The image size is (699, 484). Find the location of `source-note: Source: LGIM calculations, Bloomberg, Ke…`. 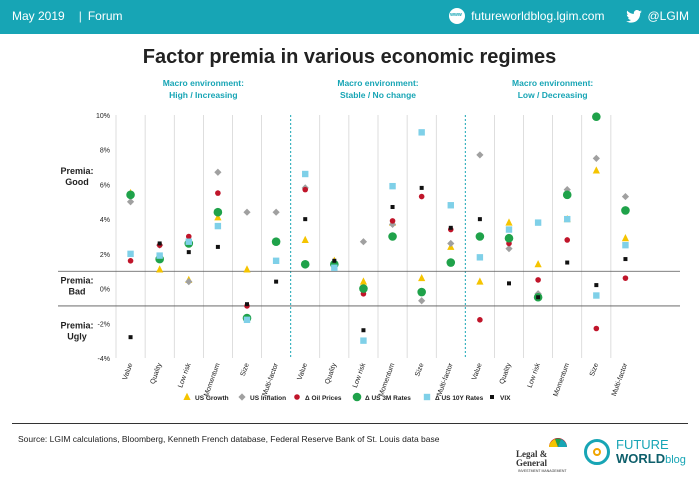

source-note: Source: LGIM calculations, Bloomberg, Ke… is located at coordinates (229, 439).